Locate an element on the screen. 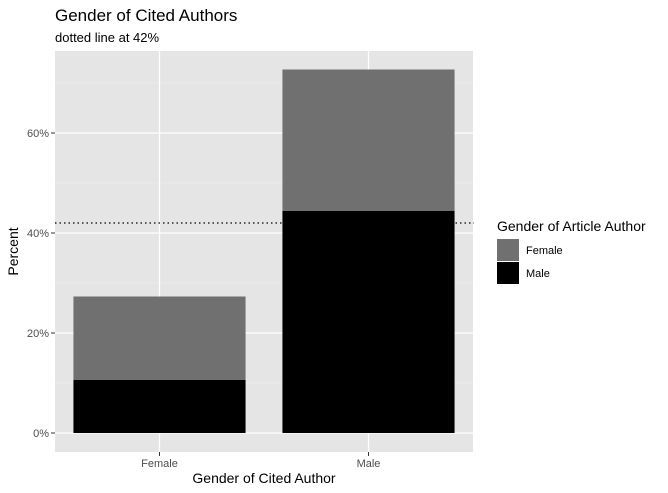  bar-male-female is located at coordinates (368, 140).